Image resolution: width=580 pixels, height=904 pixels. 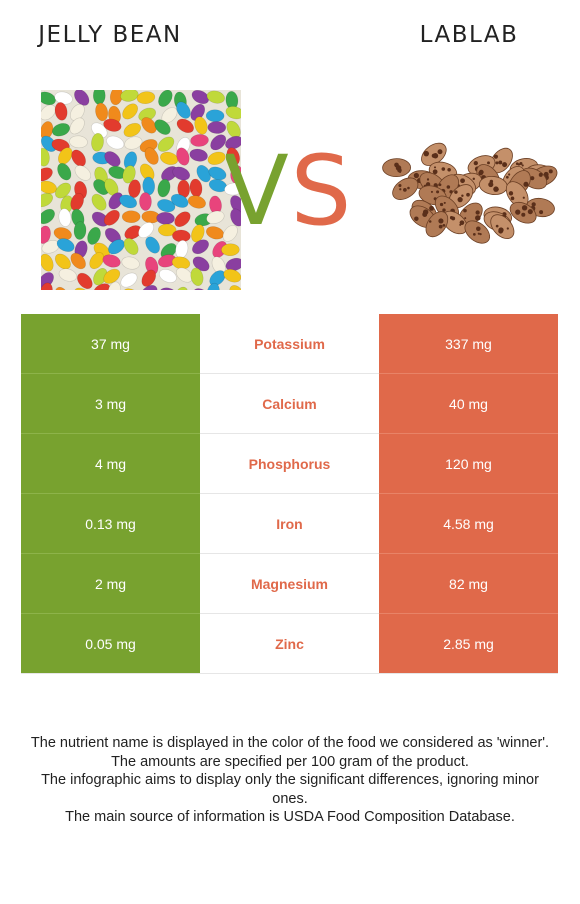 I want to click on nutrient-name: Potassium, so click(x=289, y=344).